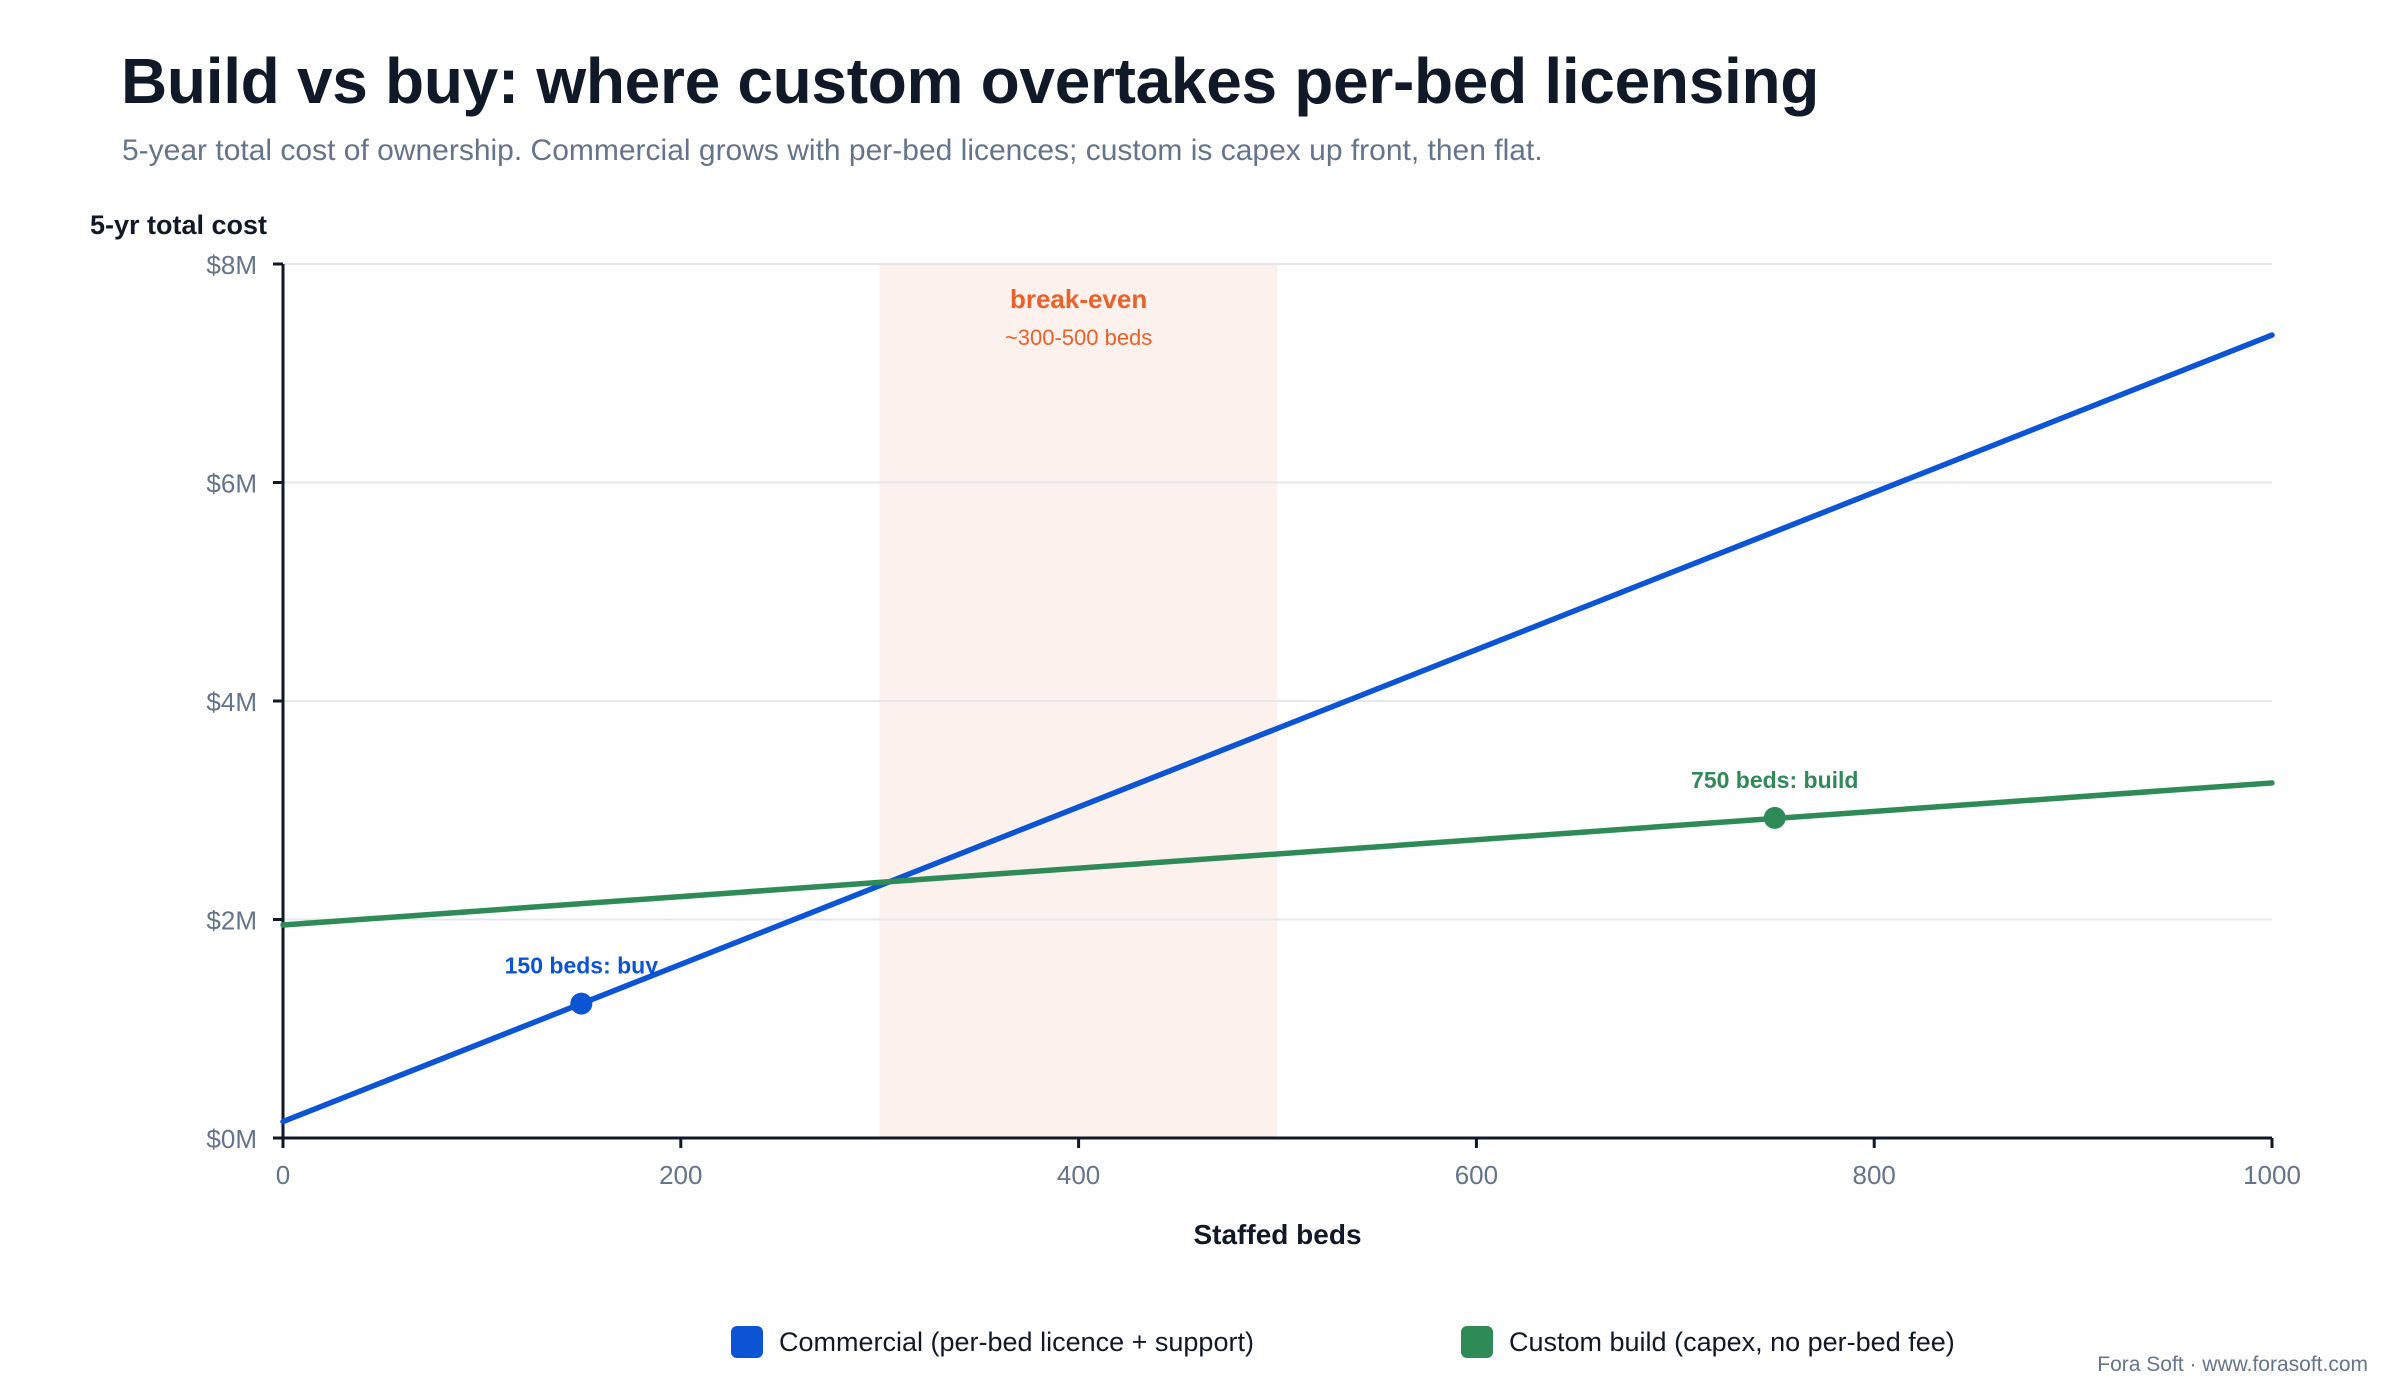  What do you see at coordinates (1277, 854) in the screenshot?
I see `series-line-custom` at bounding box center [1277, 854].